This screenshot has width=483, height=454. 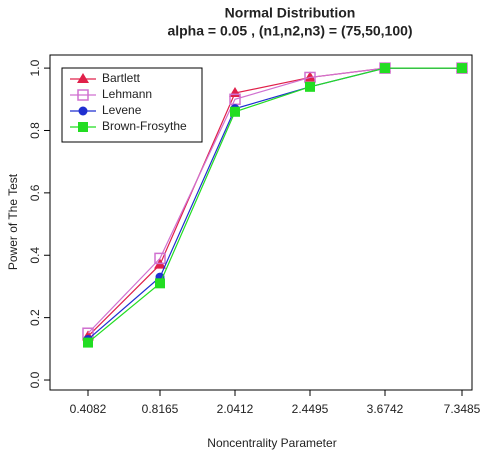 What do you see at coordinates (127, 94) in the screenshot?
I see `legend-label: Lehmann` at bounding box center [127, 94].